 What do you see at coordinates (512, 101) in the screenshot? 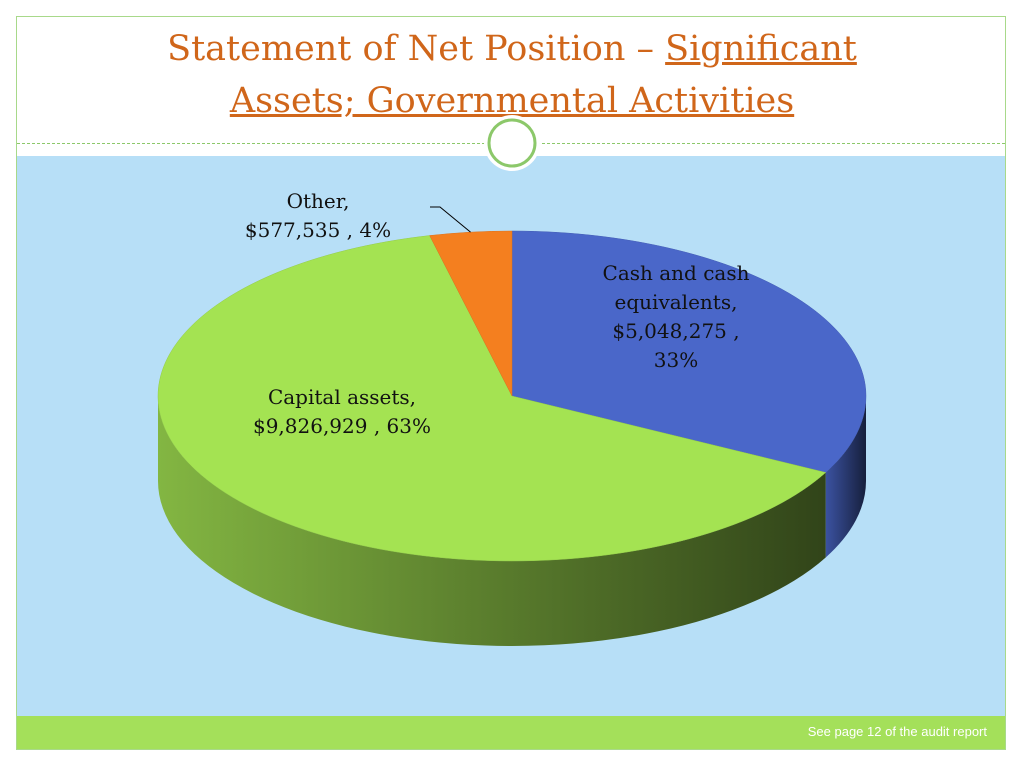
I see `title-link-part2: Assets; Governmental Activities` at bounding box center [512, 101].